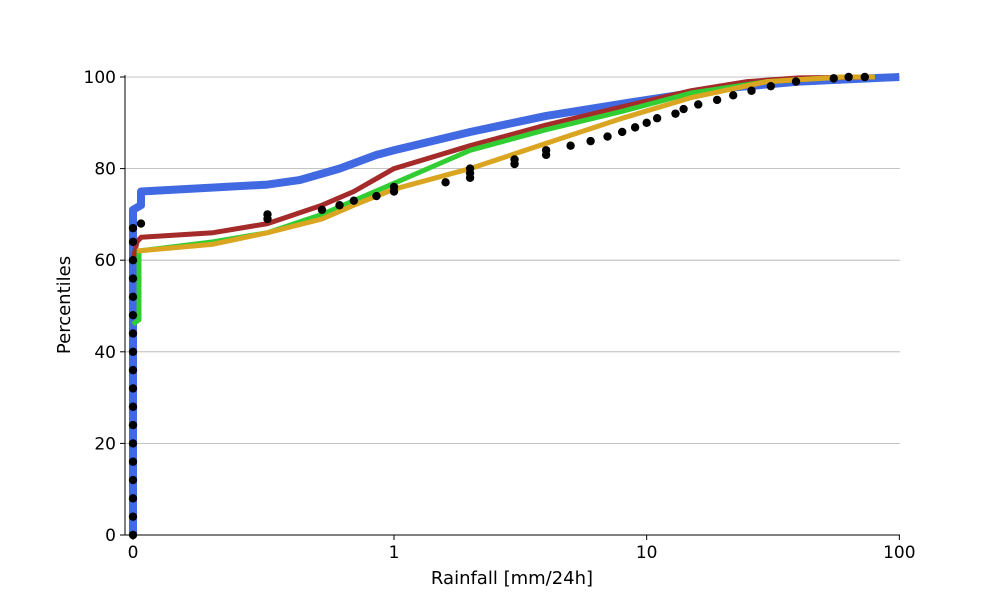 The image size is (1000, 604). What do you see at coordinates (105, 353) in the screenshot?
I see `y-tick-label: 40` at bounding box center [105, 353].